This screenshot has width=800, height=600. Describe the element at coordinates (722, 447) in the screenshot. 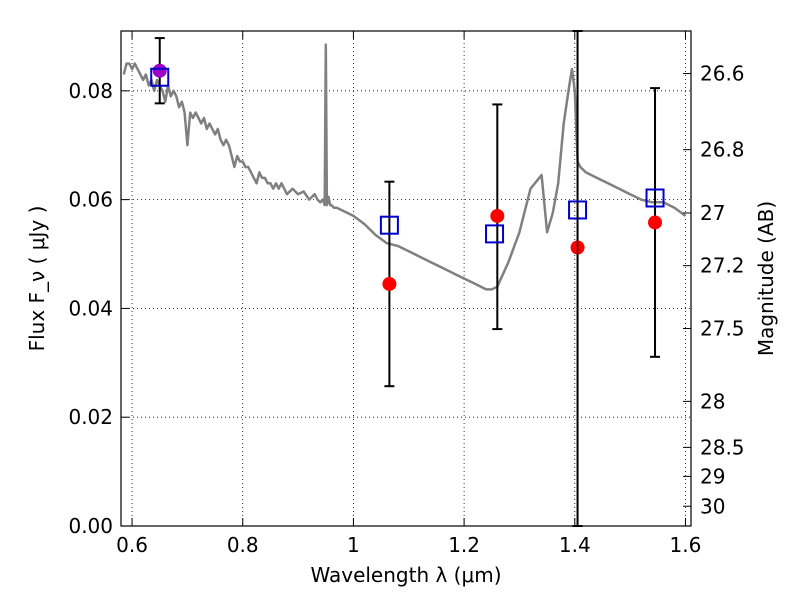

I see `right-tick-label: 28.5` at that location.